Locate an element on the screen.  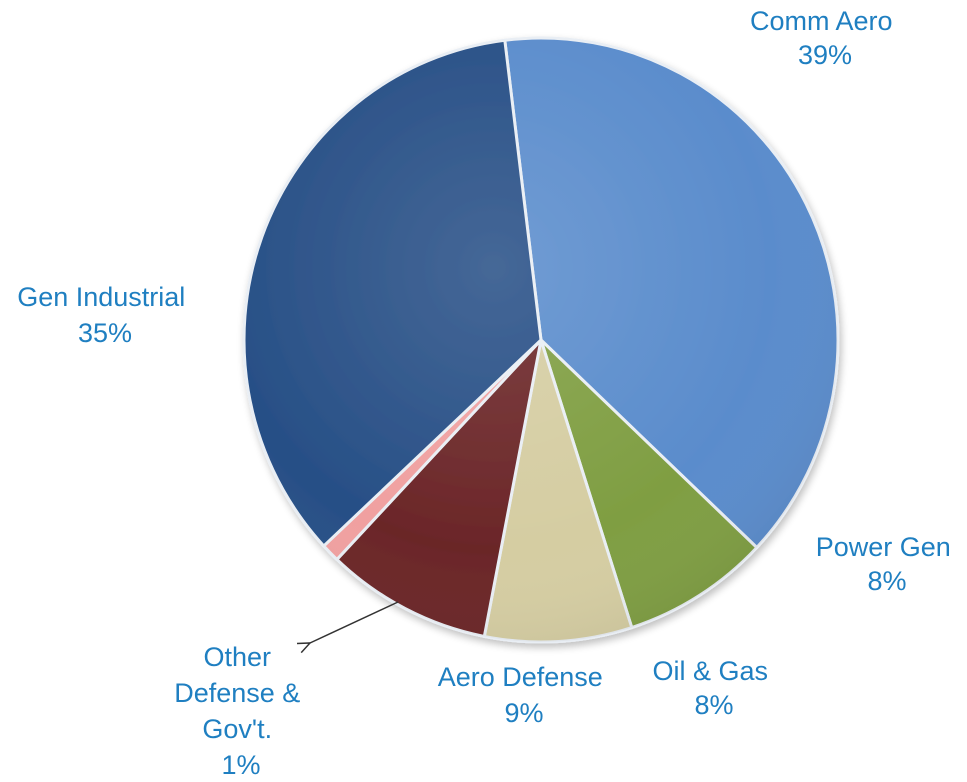
label-oil-gas-name: Oil & Gas is located at coordinates (710, 671).